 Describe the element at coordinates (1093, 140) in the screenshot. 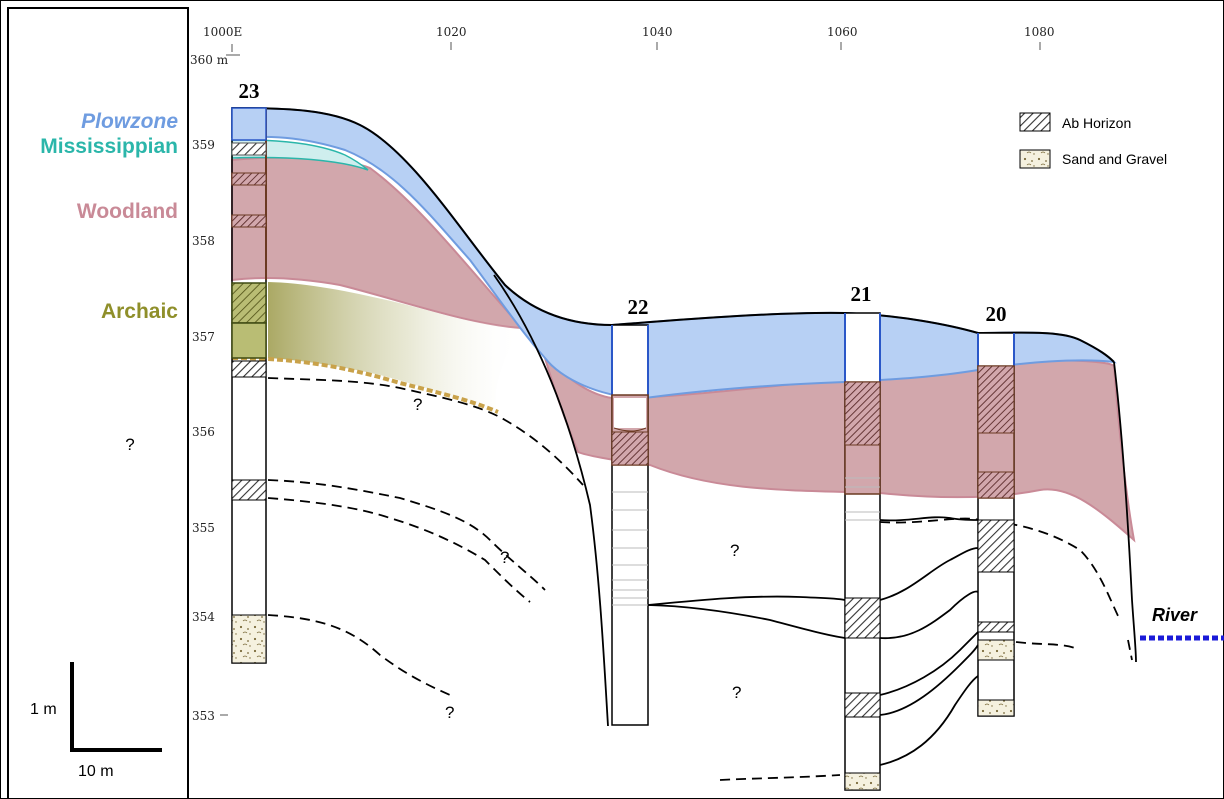

I see `legend: Ab Horizon Sand and Gravel` at that location.